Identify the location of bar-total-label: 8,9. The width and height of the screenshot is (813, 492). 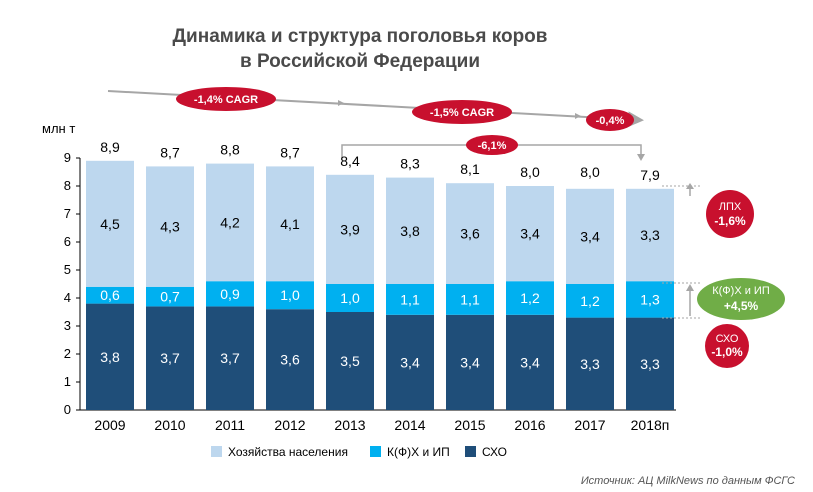
(110, 147).